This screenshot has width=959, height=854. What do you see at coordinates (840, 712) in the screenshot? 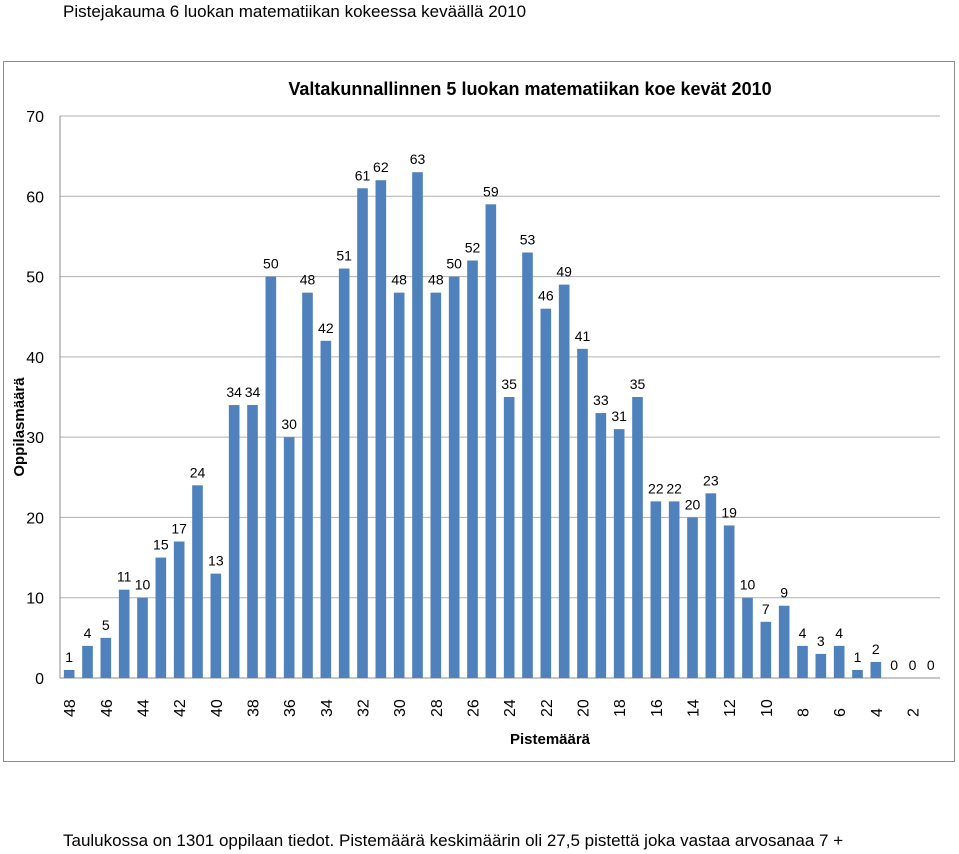
I see `x-tick-label: 6` at bounding box center [840, 712].